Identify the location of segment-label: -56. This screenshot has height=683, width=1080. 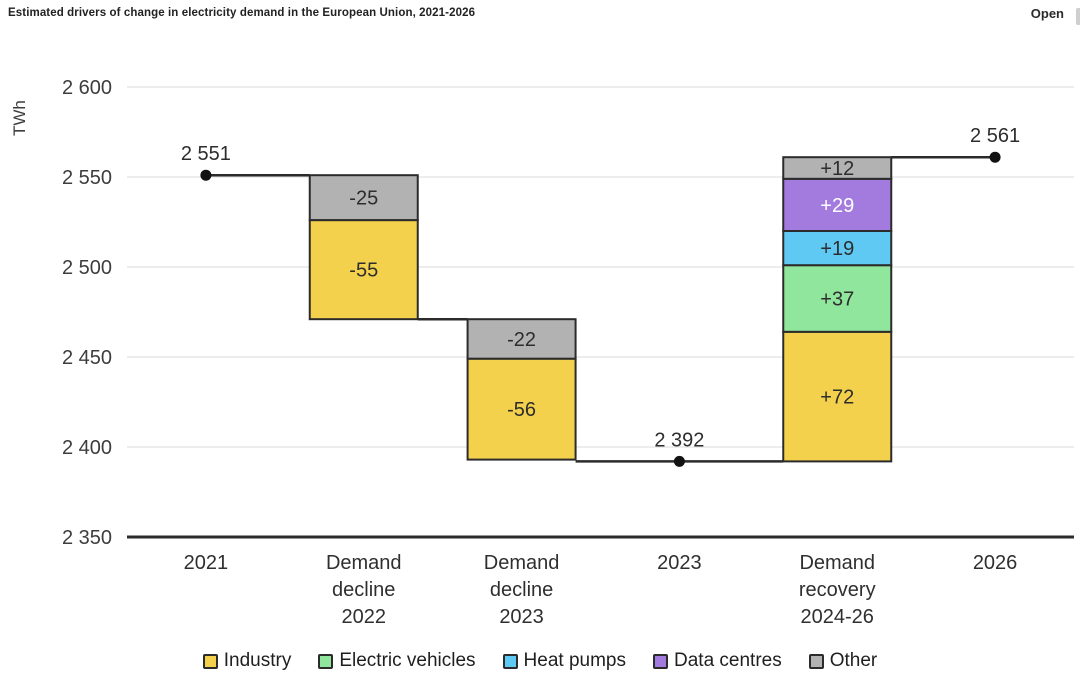
(521, 410).